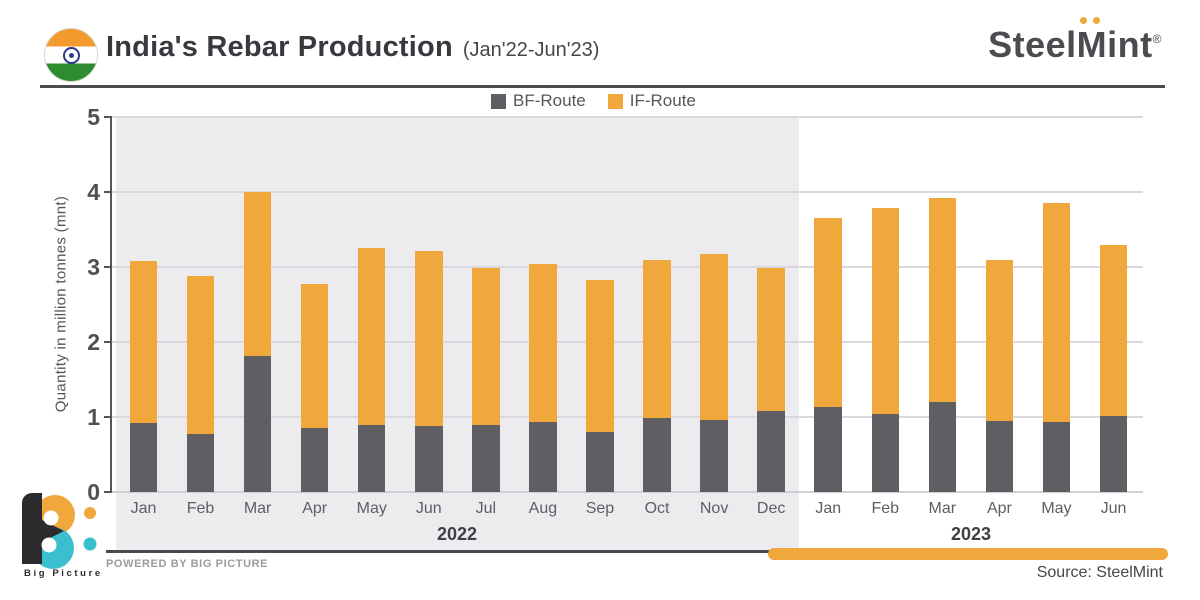  Describe the element at coordinates (111, 304) in the screenshot. I see `y-axis-line` at that location.